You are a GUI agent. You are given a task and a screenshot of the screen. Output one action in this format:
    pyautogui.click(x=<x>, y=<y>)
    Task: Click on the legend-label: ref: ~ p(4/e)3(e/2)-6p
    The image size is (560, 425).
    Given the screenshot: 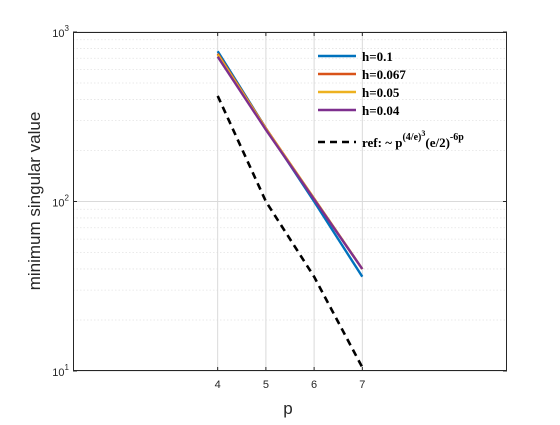 What is the action you would take?
    pyautogui.click(x=413, y=139)
    